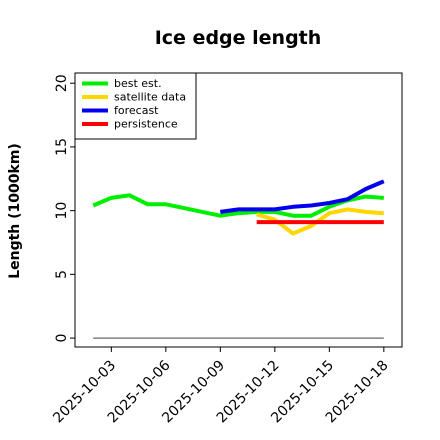 This screenshot has height=440, width=440. What do you see at coordinates (150, 97) in the screenshot?
I see `legend-label: satellite data` at bounding box center [150, 97].